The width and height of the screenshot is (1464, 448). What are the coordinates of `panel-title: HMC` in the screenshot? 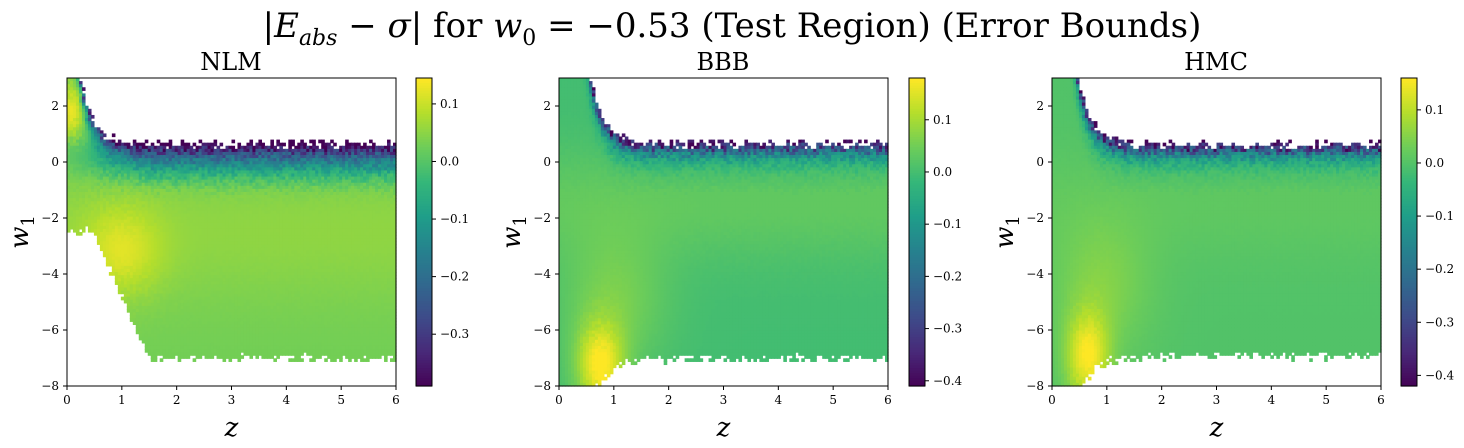 It's located at (1216, 62).